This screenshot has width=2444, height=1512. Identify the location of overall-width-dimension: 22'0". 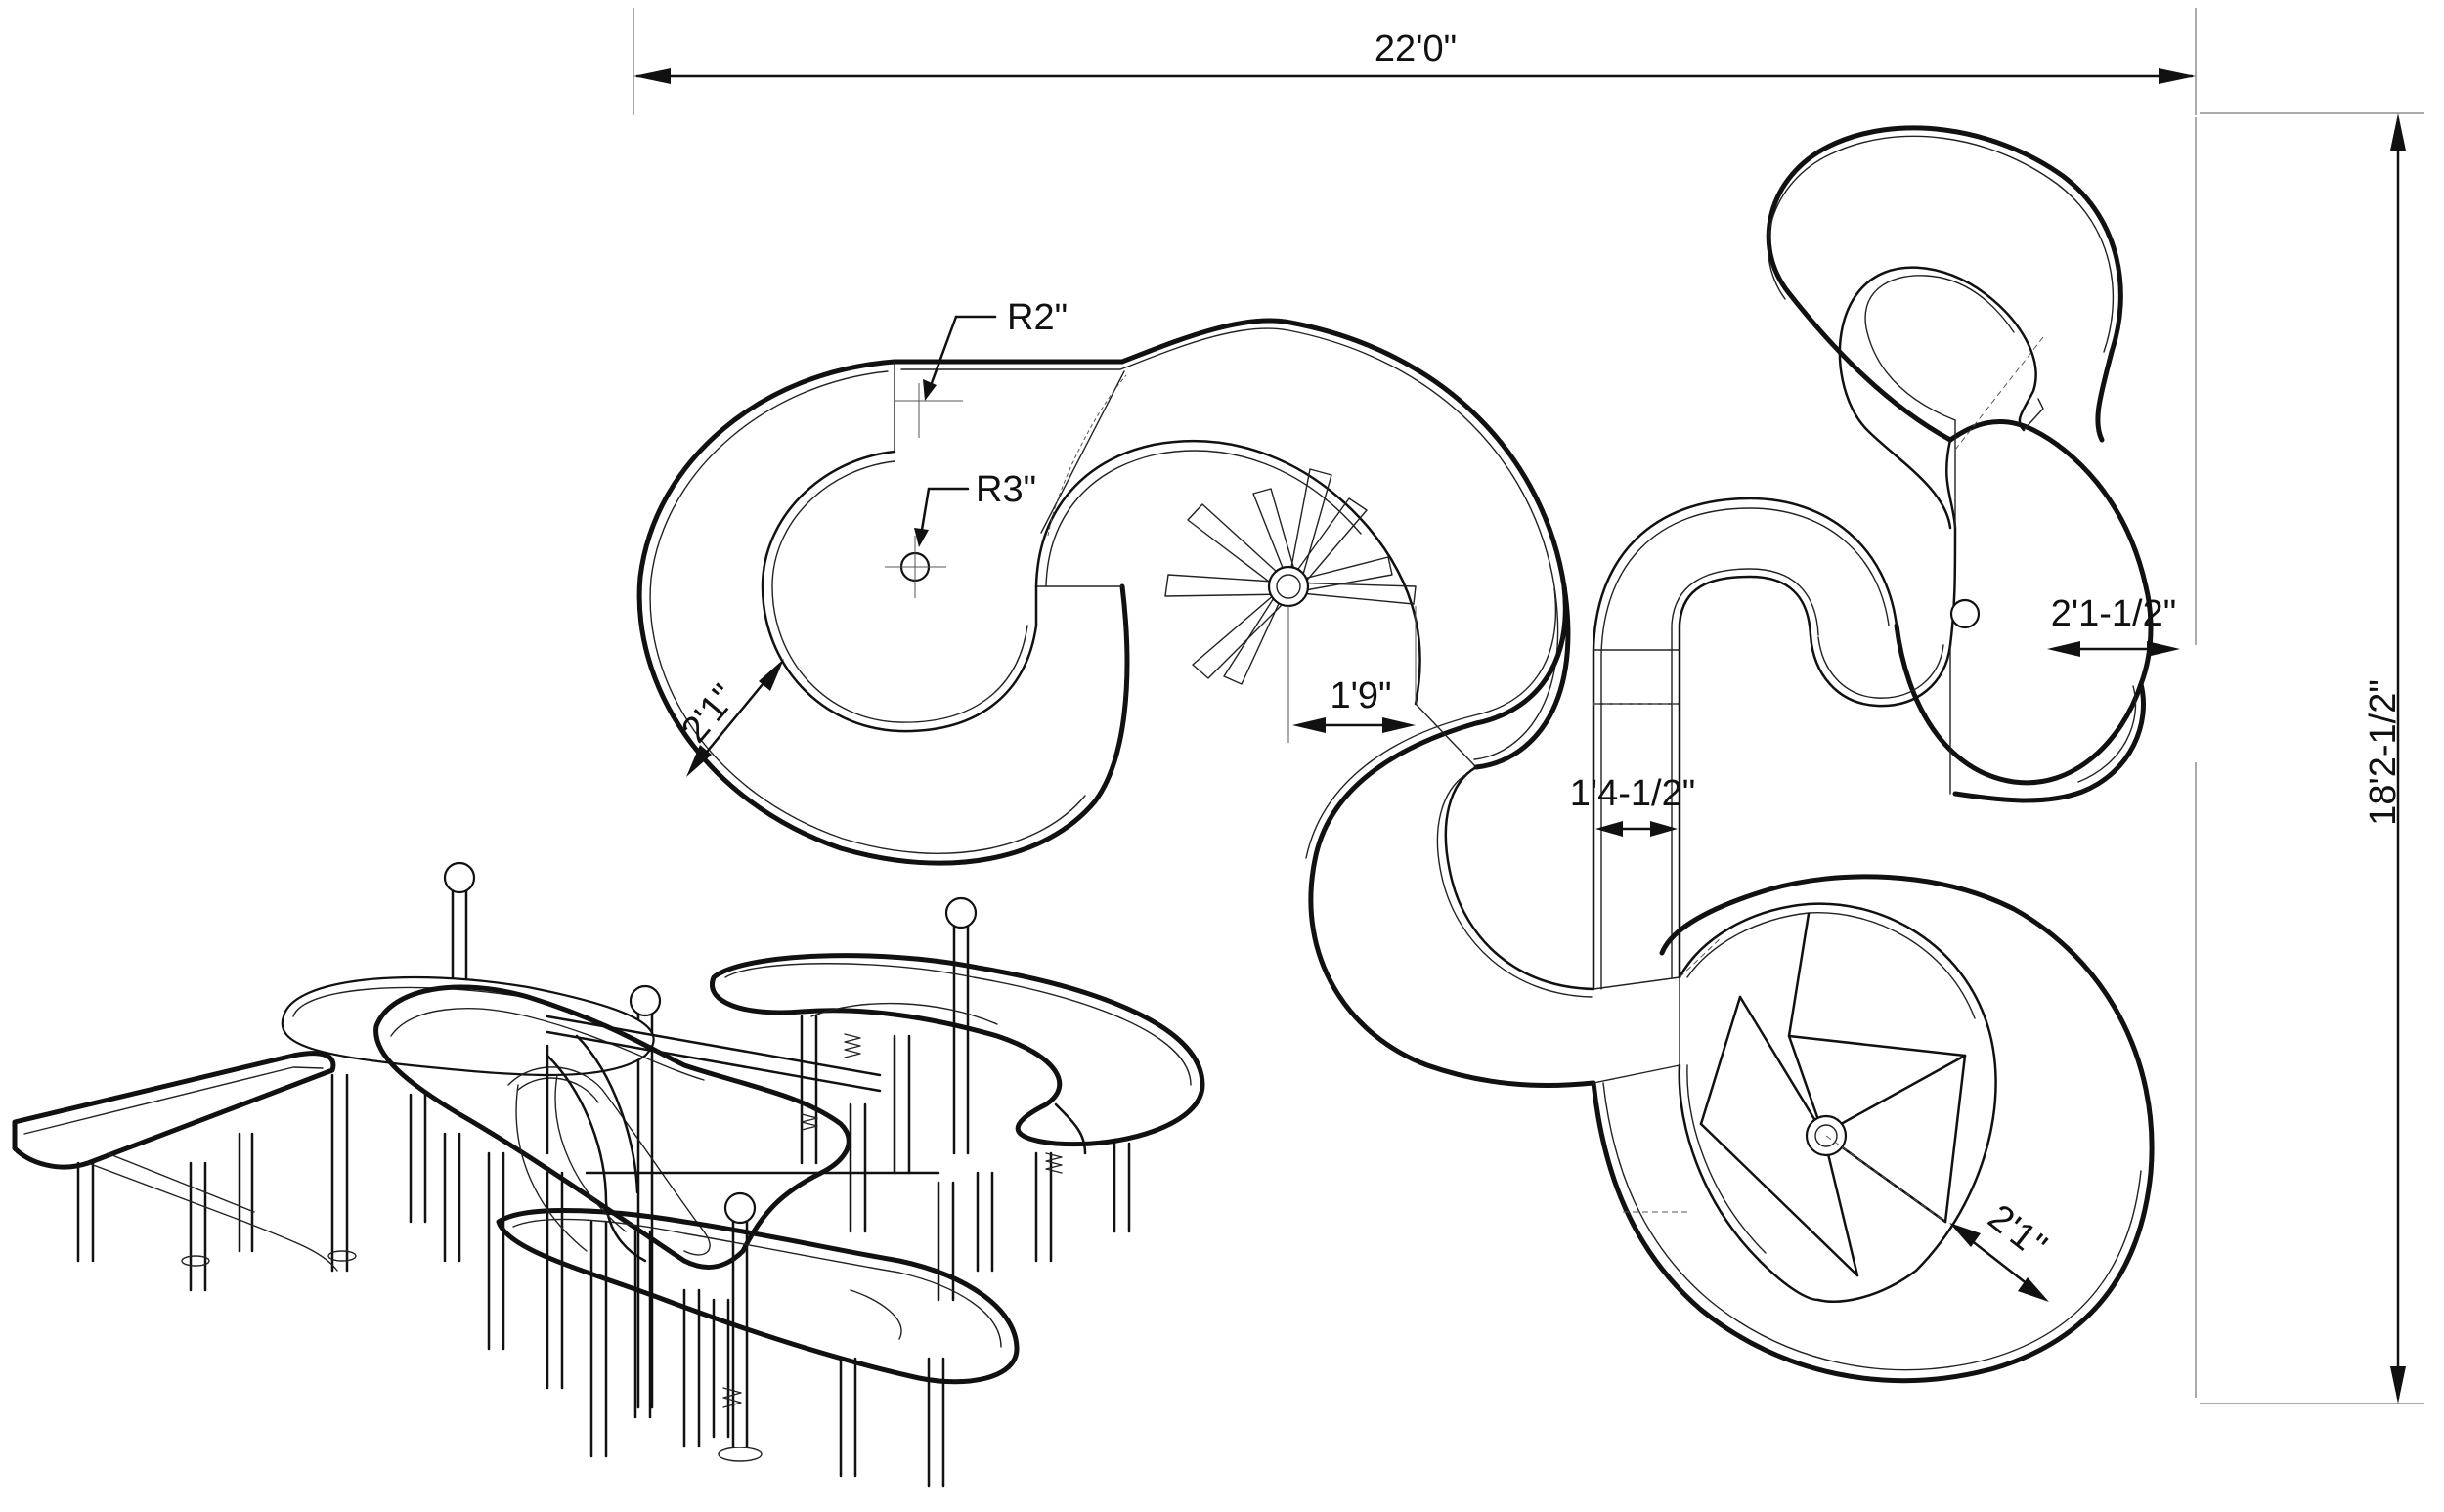
(1415, 61).